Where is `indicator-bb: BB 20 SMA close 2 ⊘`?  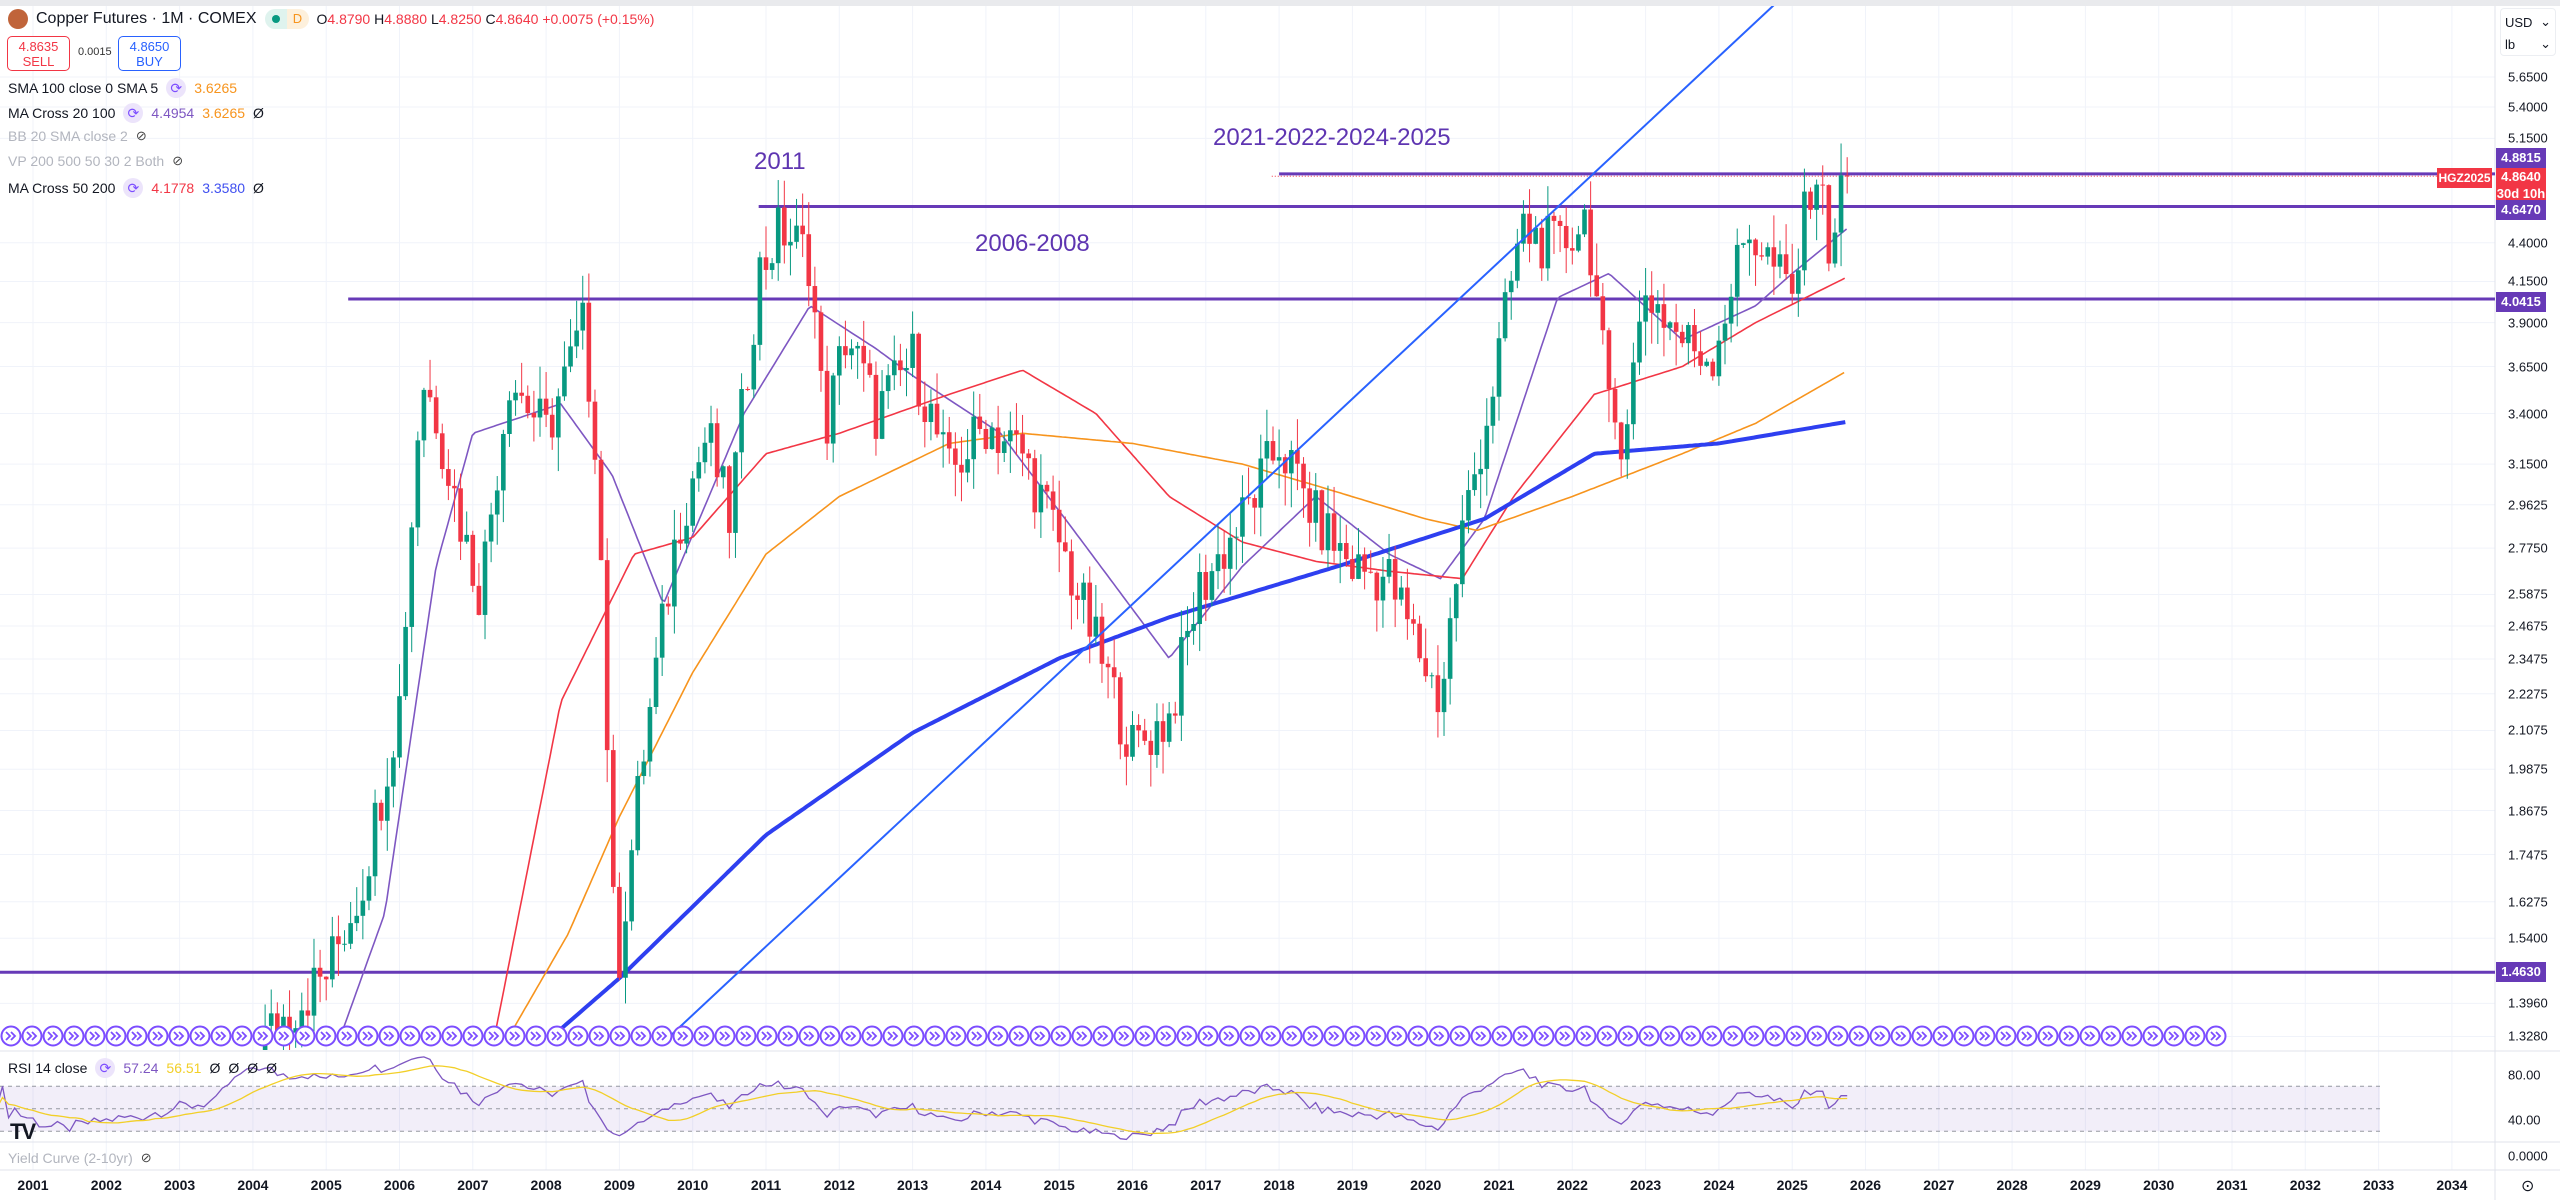
indicator-bb: BB 20 SMA close 2 ⊘ is located at coordinates (77, 136).